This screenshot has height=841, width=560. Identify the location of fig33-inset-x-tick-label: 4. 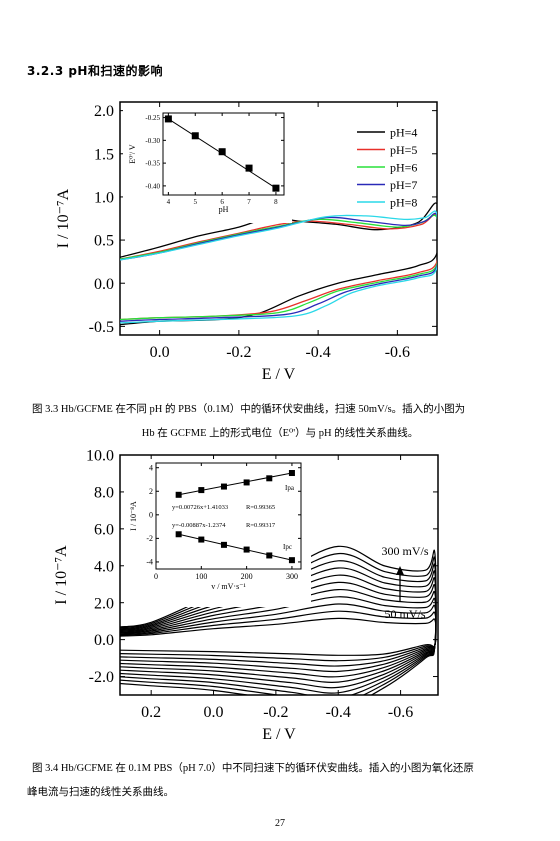
(169, 202).